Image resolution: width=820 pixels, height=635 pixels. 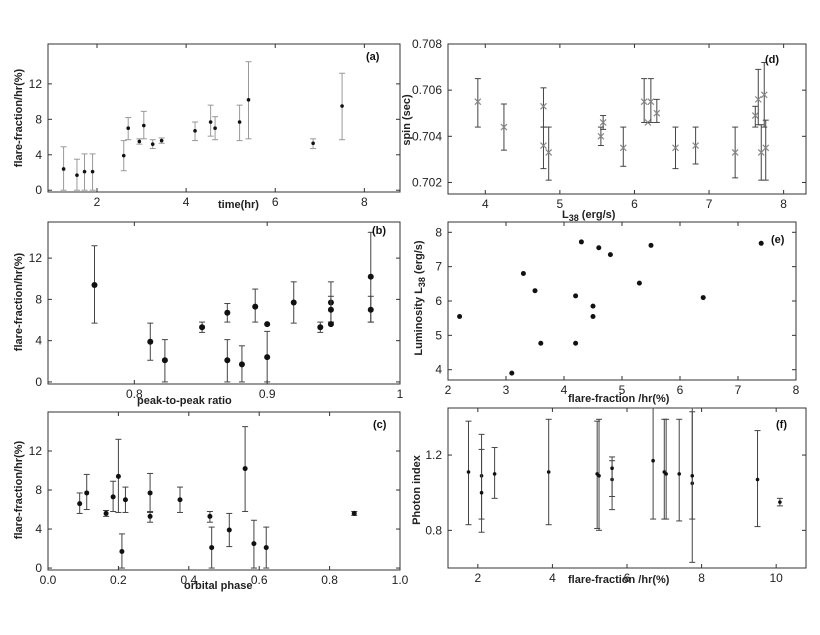 What do you see at coordinates (433, 530) in the screenshot?
I see `panel-f-ytick-label: 0.8` at bounding box center [433, 530].